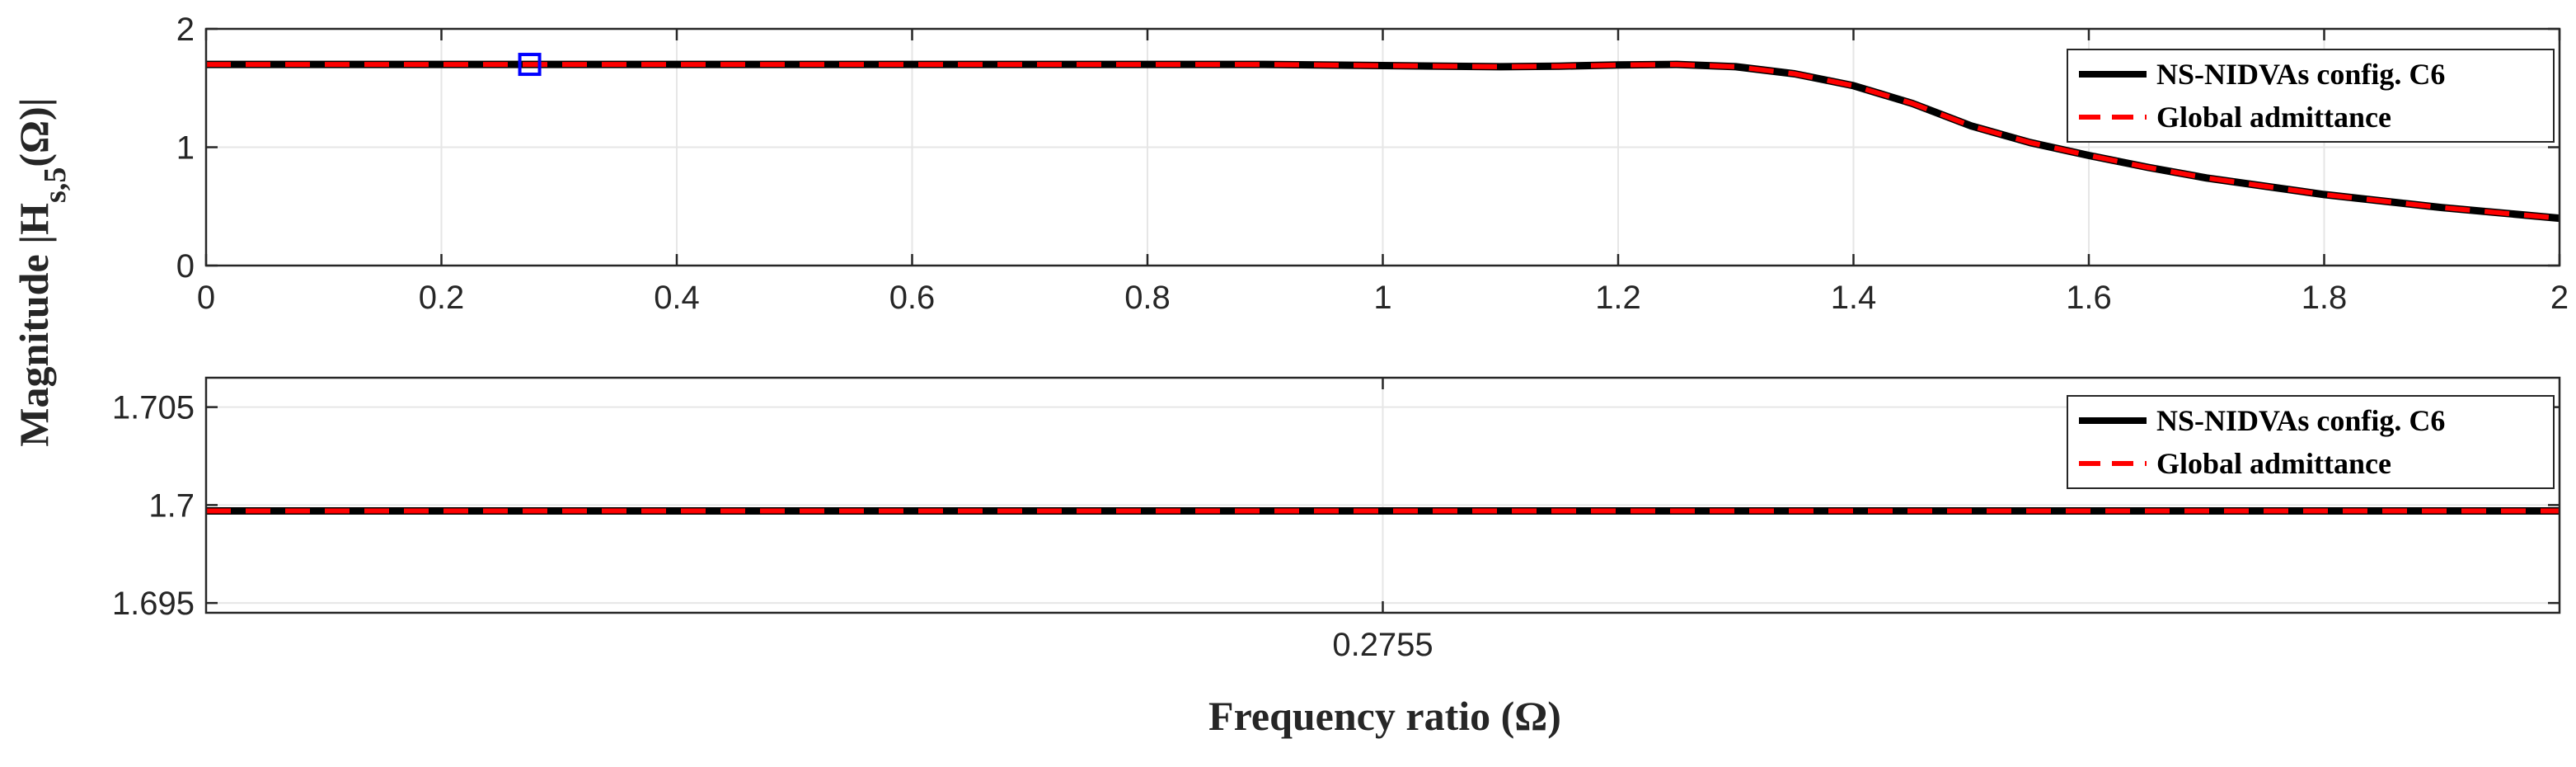 The image size is (2576, 767). What do you see at coordinates (1384, 716) in the screenshot?
I see `x-axis-label: Frequency ratio (Ω)` at bounding box center [1384, 716].